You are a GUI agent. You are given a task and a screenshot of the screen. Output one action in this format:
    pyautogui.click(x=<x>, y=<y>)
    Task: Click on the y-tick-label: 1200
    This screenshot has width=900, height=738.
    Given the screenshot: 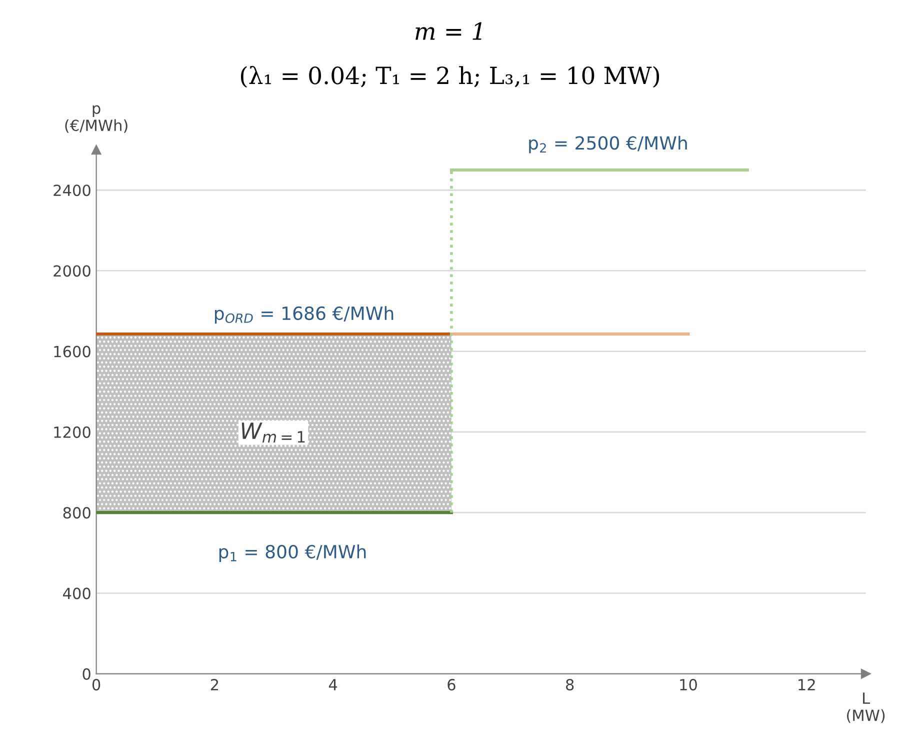 What is the action you would take?
    pyautogui.click(x=72, y=432)
    